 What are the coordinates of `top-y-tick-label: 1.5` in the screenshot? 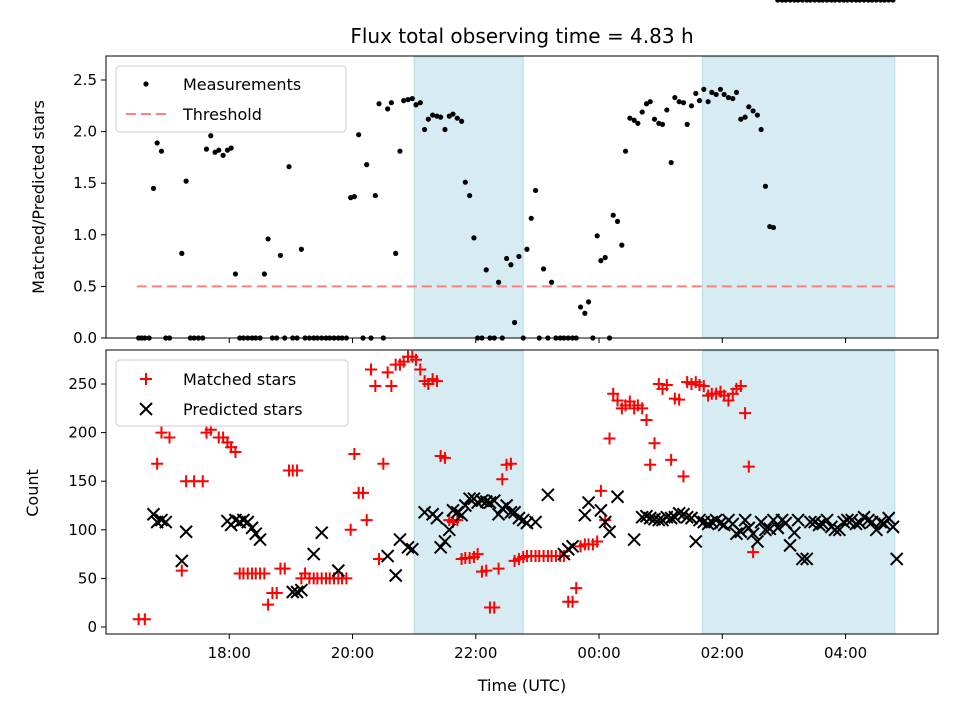 It's located at (85, 183).